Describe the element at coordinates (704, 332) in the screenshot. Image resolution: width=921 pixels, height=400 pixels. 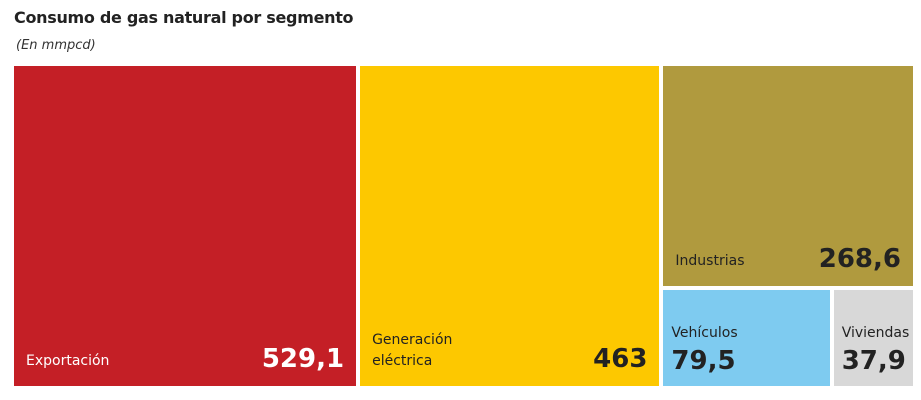
I see `cell-label: Vehículos` at that location.